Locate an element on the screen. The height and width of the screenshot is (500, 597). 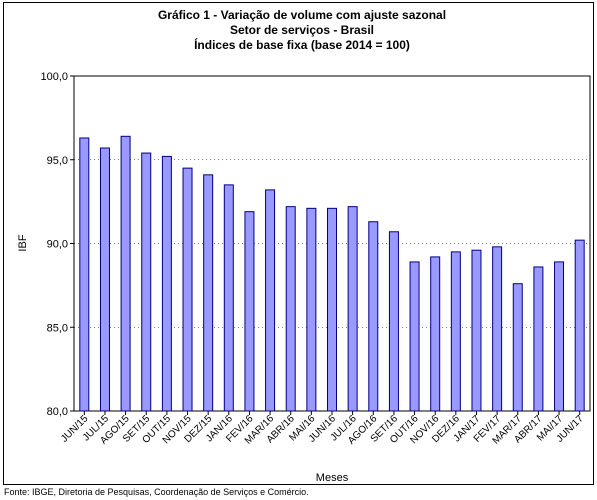
chart-title-line-3: Índices de base fixa (base 2014 = 100) is located at coordinates (302, 44).